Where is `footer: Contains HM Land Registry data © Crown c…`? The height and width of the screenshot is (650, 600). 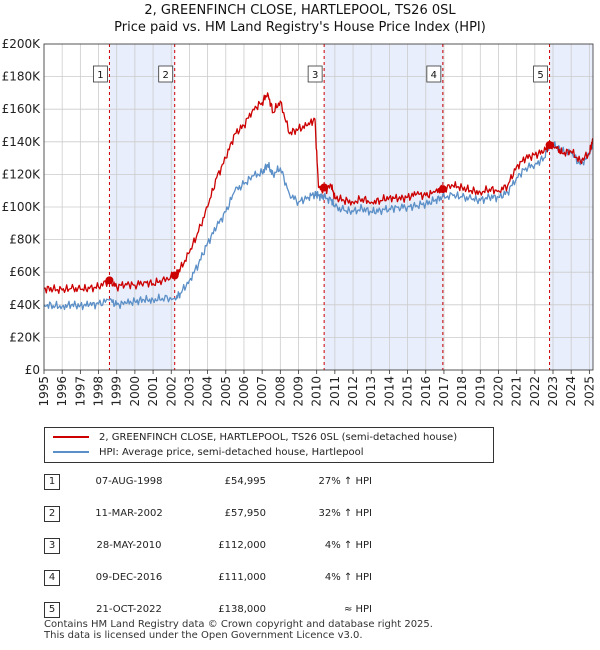 footer: Contains HM Land Registry data © Crown c… is located at coordinates (238, 630).